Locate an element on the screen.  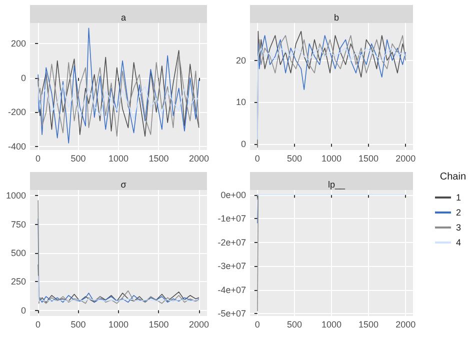
y-tick-label: 250 is located at coordinates (18, 281).